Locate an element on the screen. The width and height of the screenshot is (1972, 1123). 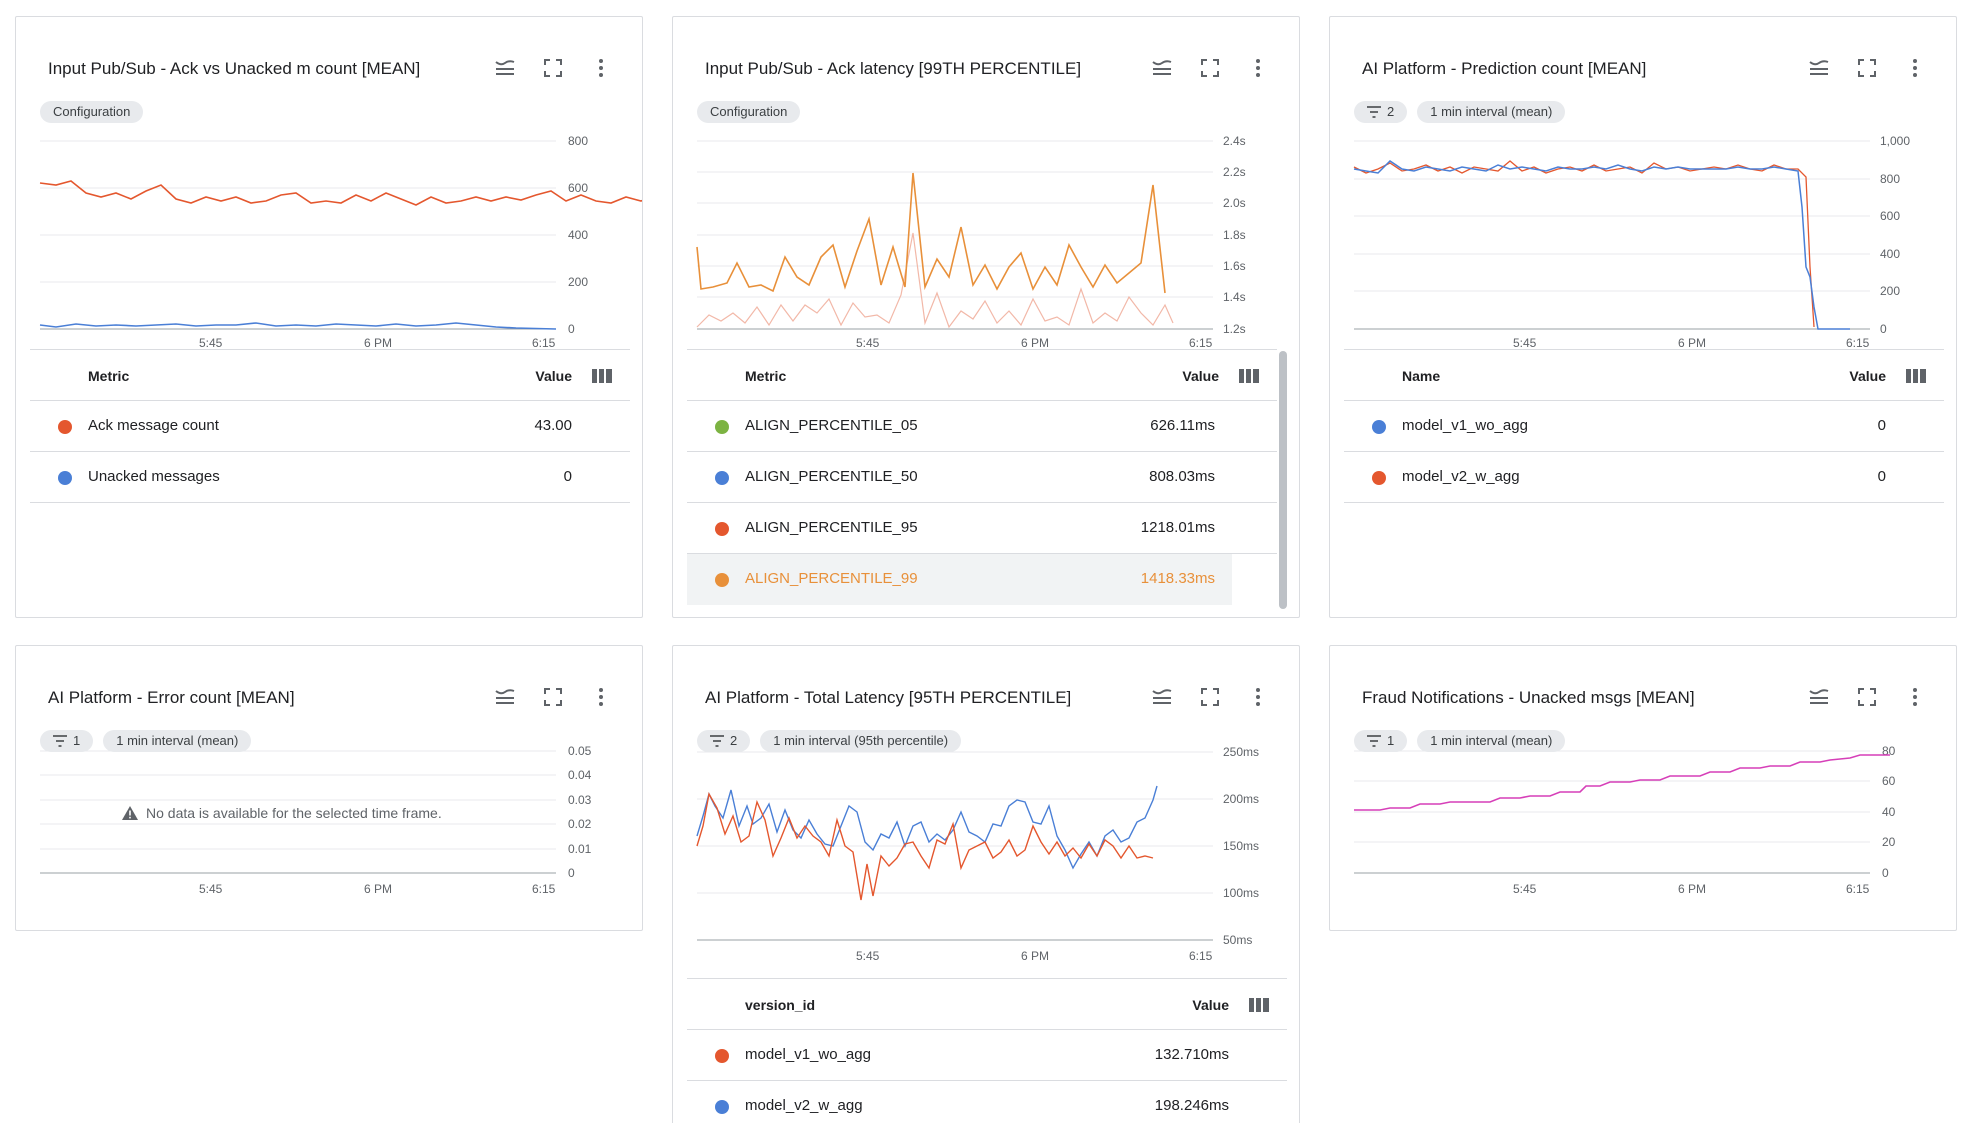
row-value: 132.710ms is located at coordinates (1191, 1054).